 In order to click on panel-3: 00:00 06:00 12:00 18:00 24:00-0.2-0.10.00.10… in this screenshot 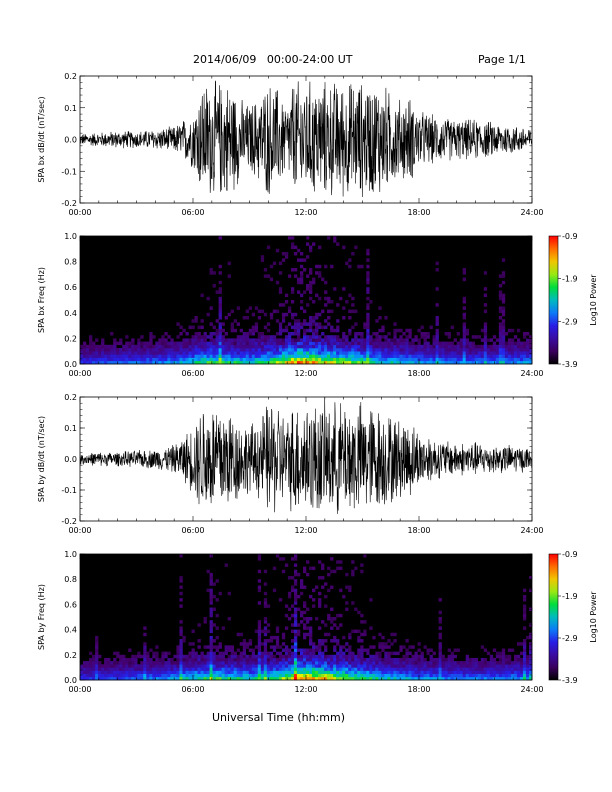, I will do `click(290, 464)`.